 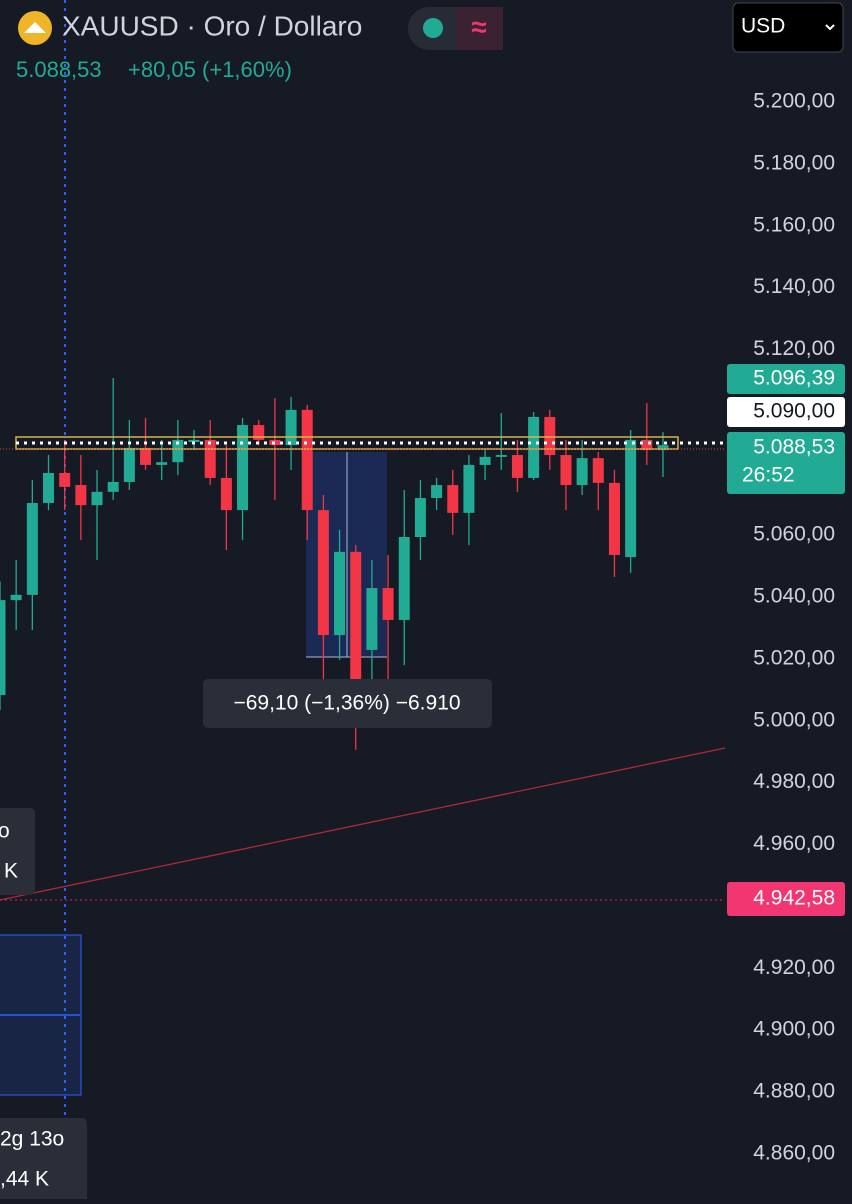 What do you see at coordinates (794, 447) in the screenshot?
I see `price-tag-label: 5.088,53` at bounding box center [794, 447].